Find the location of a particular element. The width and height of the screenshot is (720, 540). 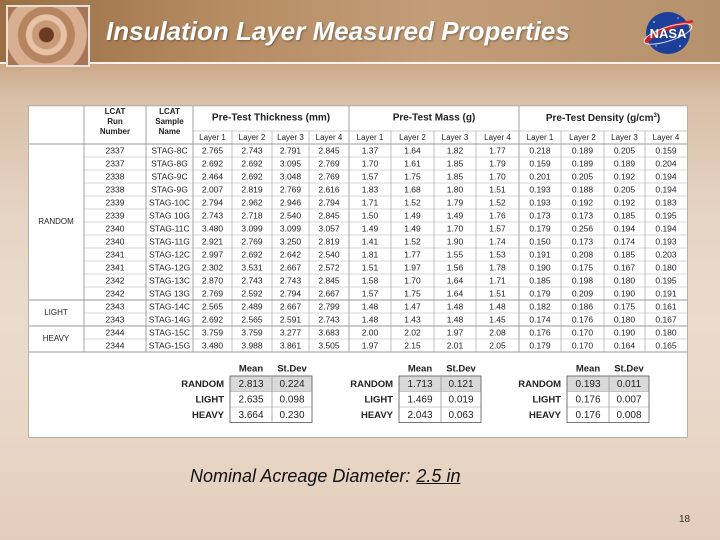

row-group-label: HEAVY is located at coordinates (56, 338).